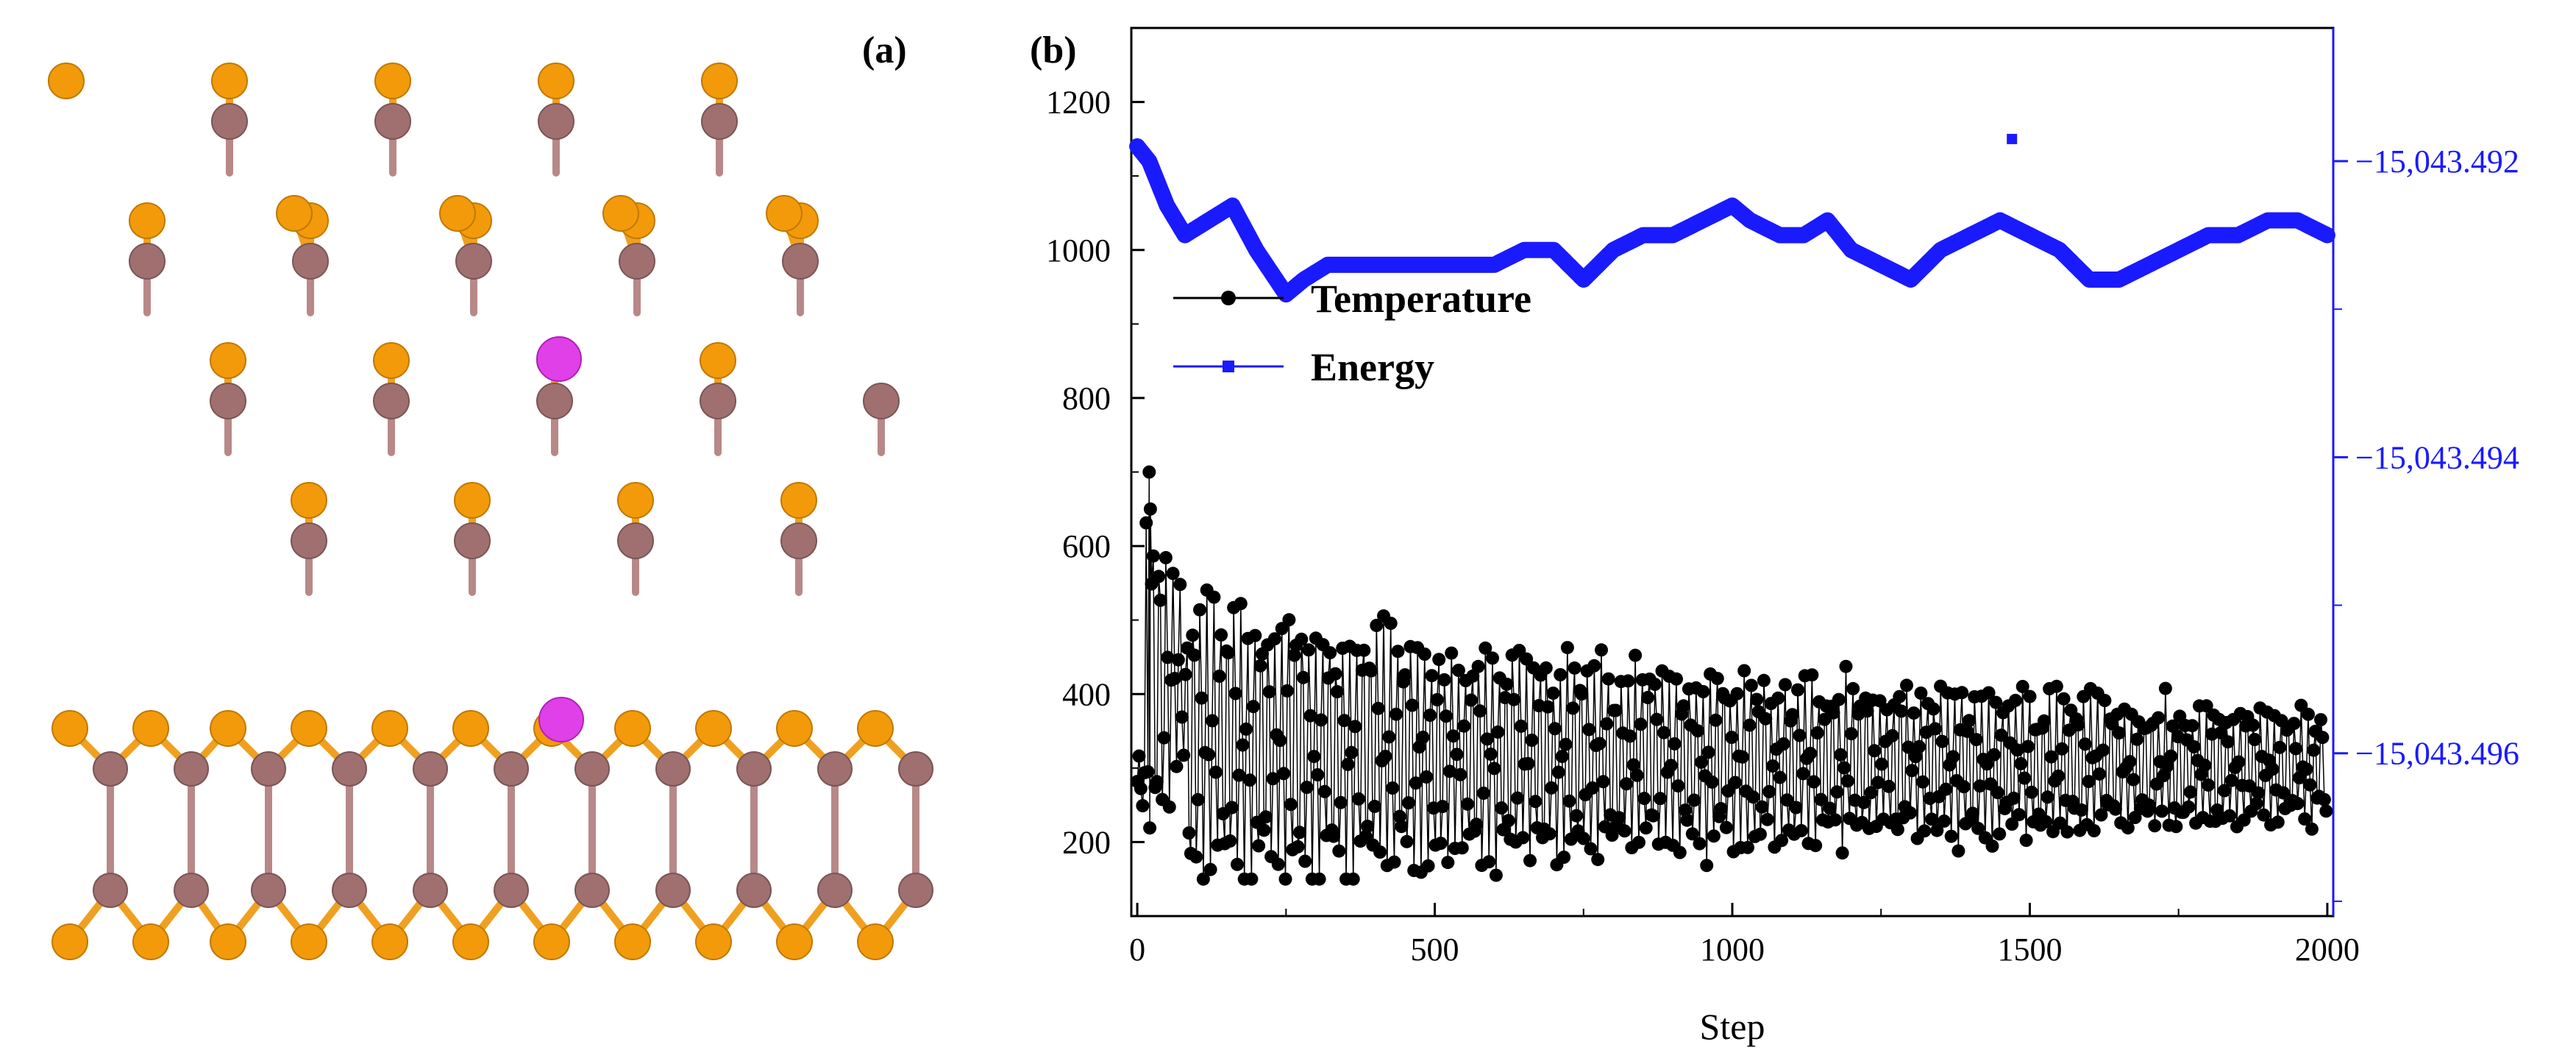 The height and width of the screenshot is (1050, 2576). What do you see at coordinates (1095, 472) in the screenshot?
I see `y-axis-left: 200 400 600 800 1000 1200` at bounding box center [1095, 472].